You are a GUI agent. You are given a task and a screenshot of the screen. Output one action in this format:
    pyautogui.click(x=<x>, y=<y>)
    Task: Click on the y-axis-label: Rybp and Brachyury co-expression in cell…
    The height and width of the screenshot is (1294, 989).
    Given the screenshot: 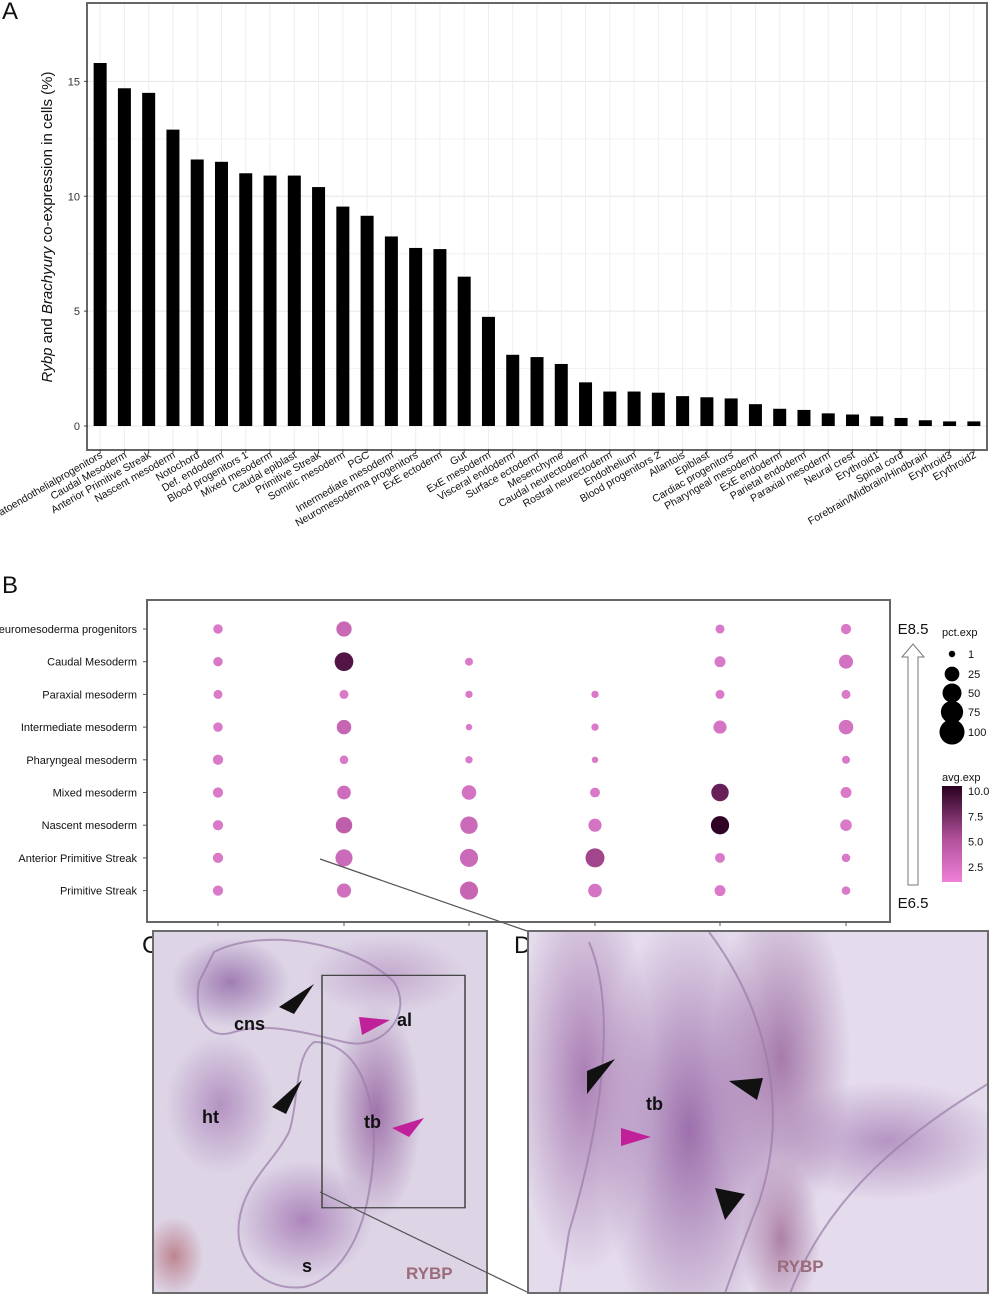 What is the action you would take?
    pyautogui.click(x=47, y=227)
    